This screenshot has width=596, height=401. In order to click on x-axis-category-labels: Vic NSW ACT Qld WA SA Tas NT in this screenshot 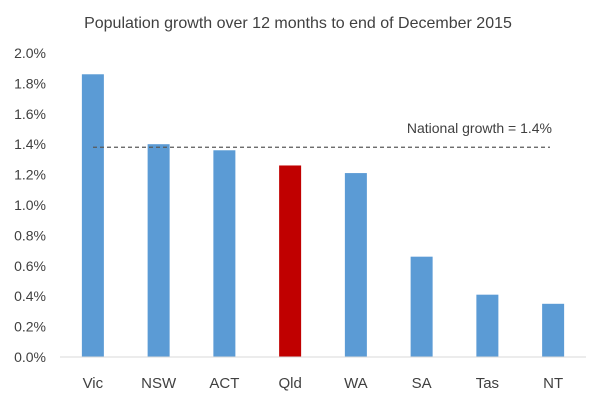, I will do `click(323, 383)`.